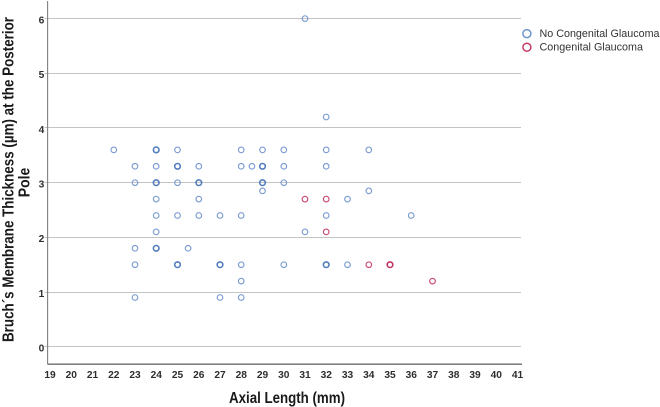 Image resolution: width=660 pixels, height=407 pixels. What do you see at coordinates (433, 375) in the screenshot?
I see `svg-text: 37` at bounding box center [433, 375].